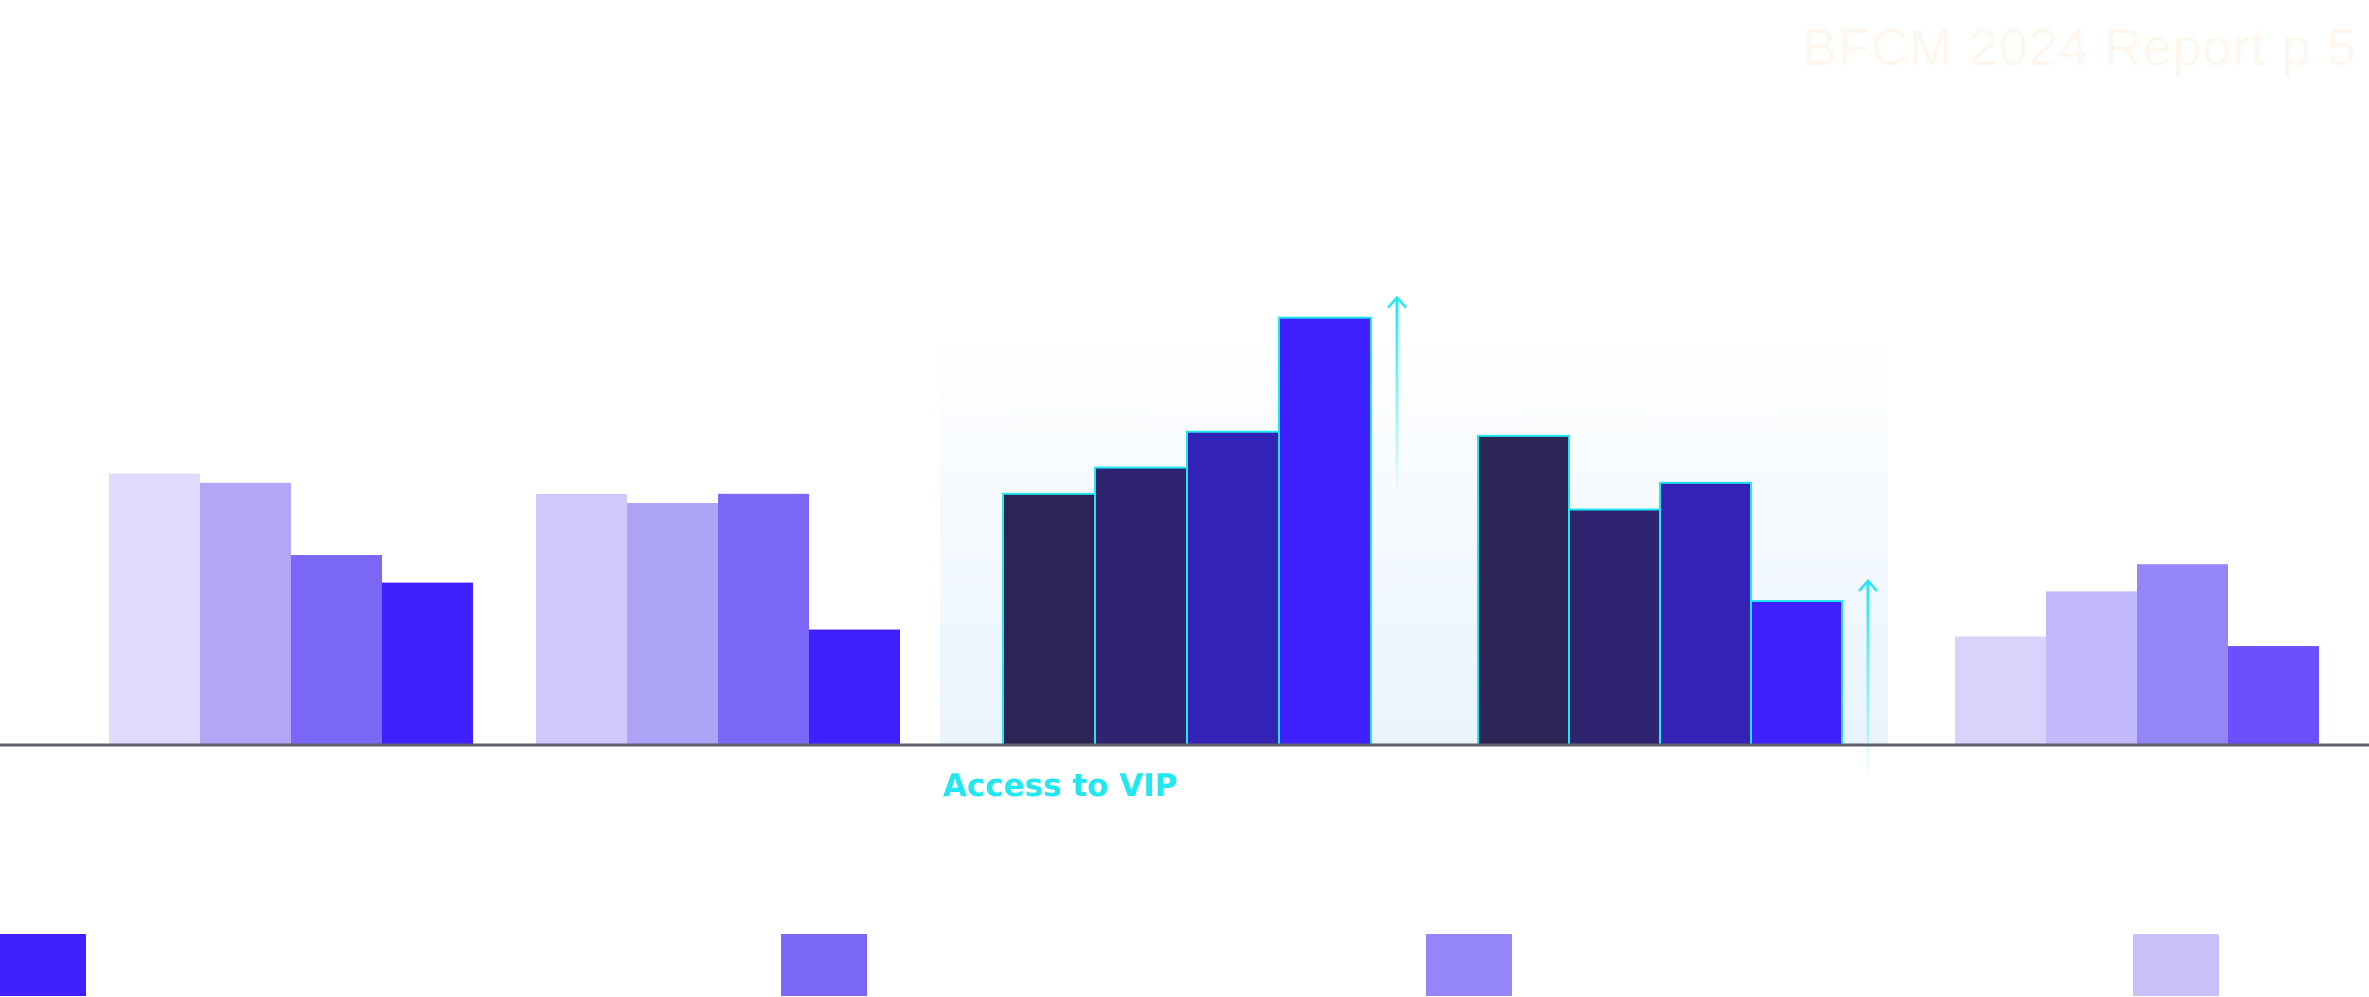 The width and height of the screenshot is (2369, 997). Describe the element at coordinates (2273, 695) in the screenshot. I see `bar-g5-b4` at that location.